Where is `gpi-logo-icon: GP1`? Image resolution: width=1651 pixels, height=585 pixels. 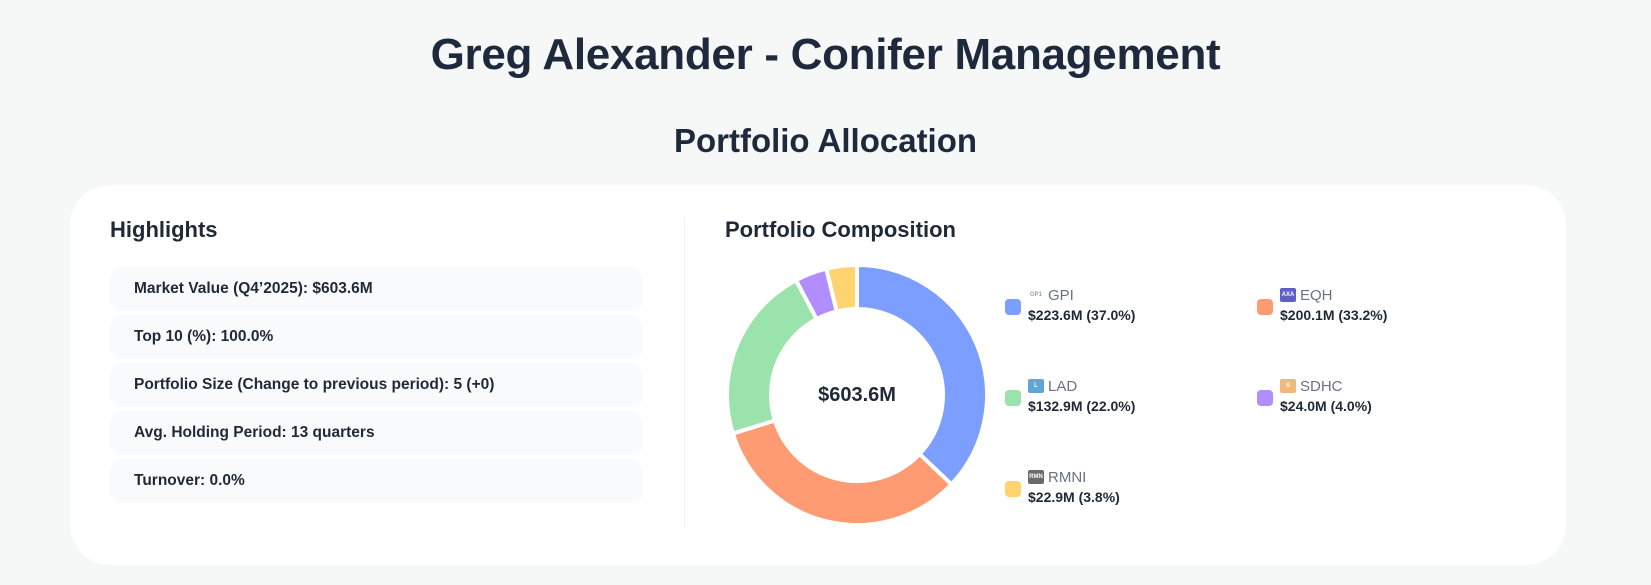
gpi-logo-icon: GP1 is located at coordinates (1035, 295).